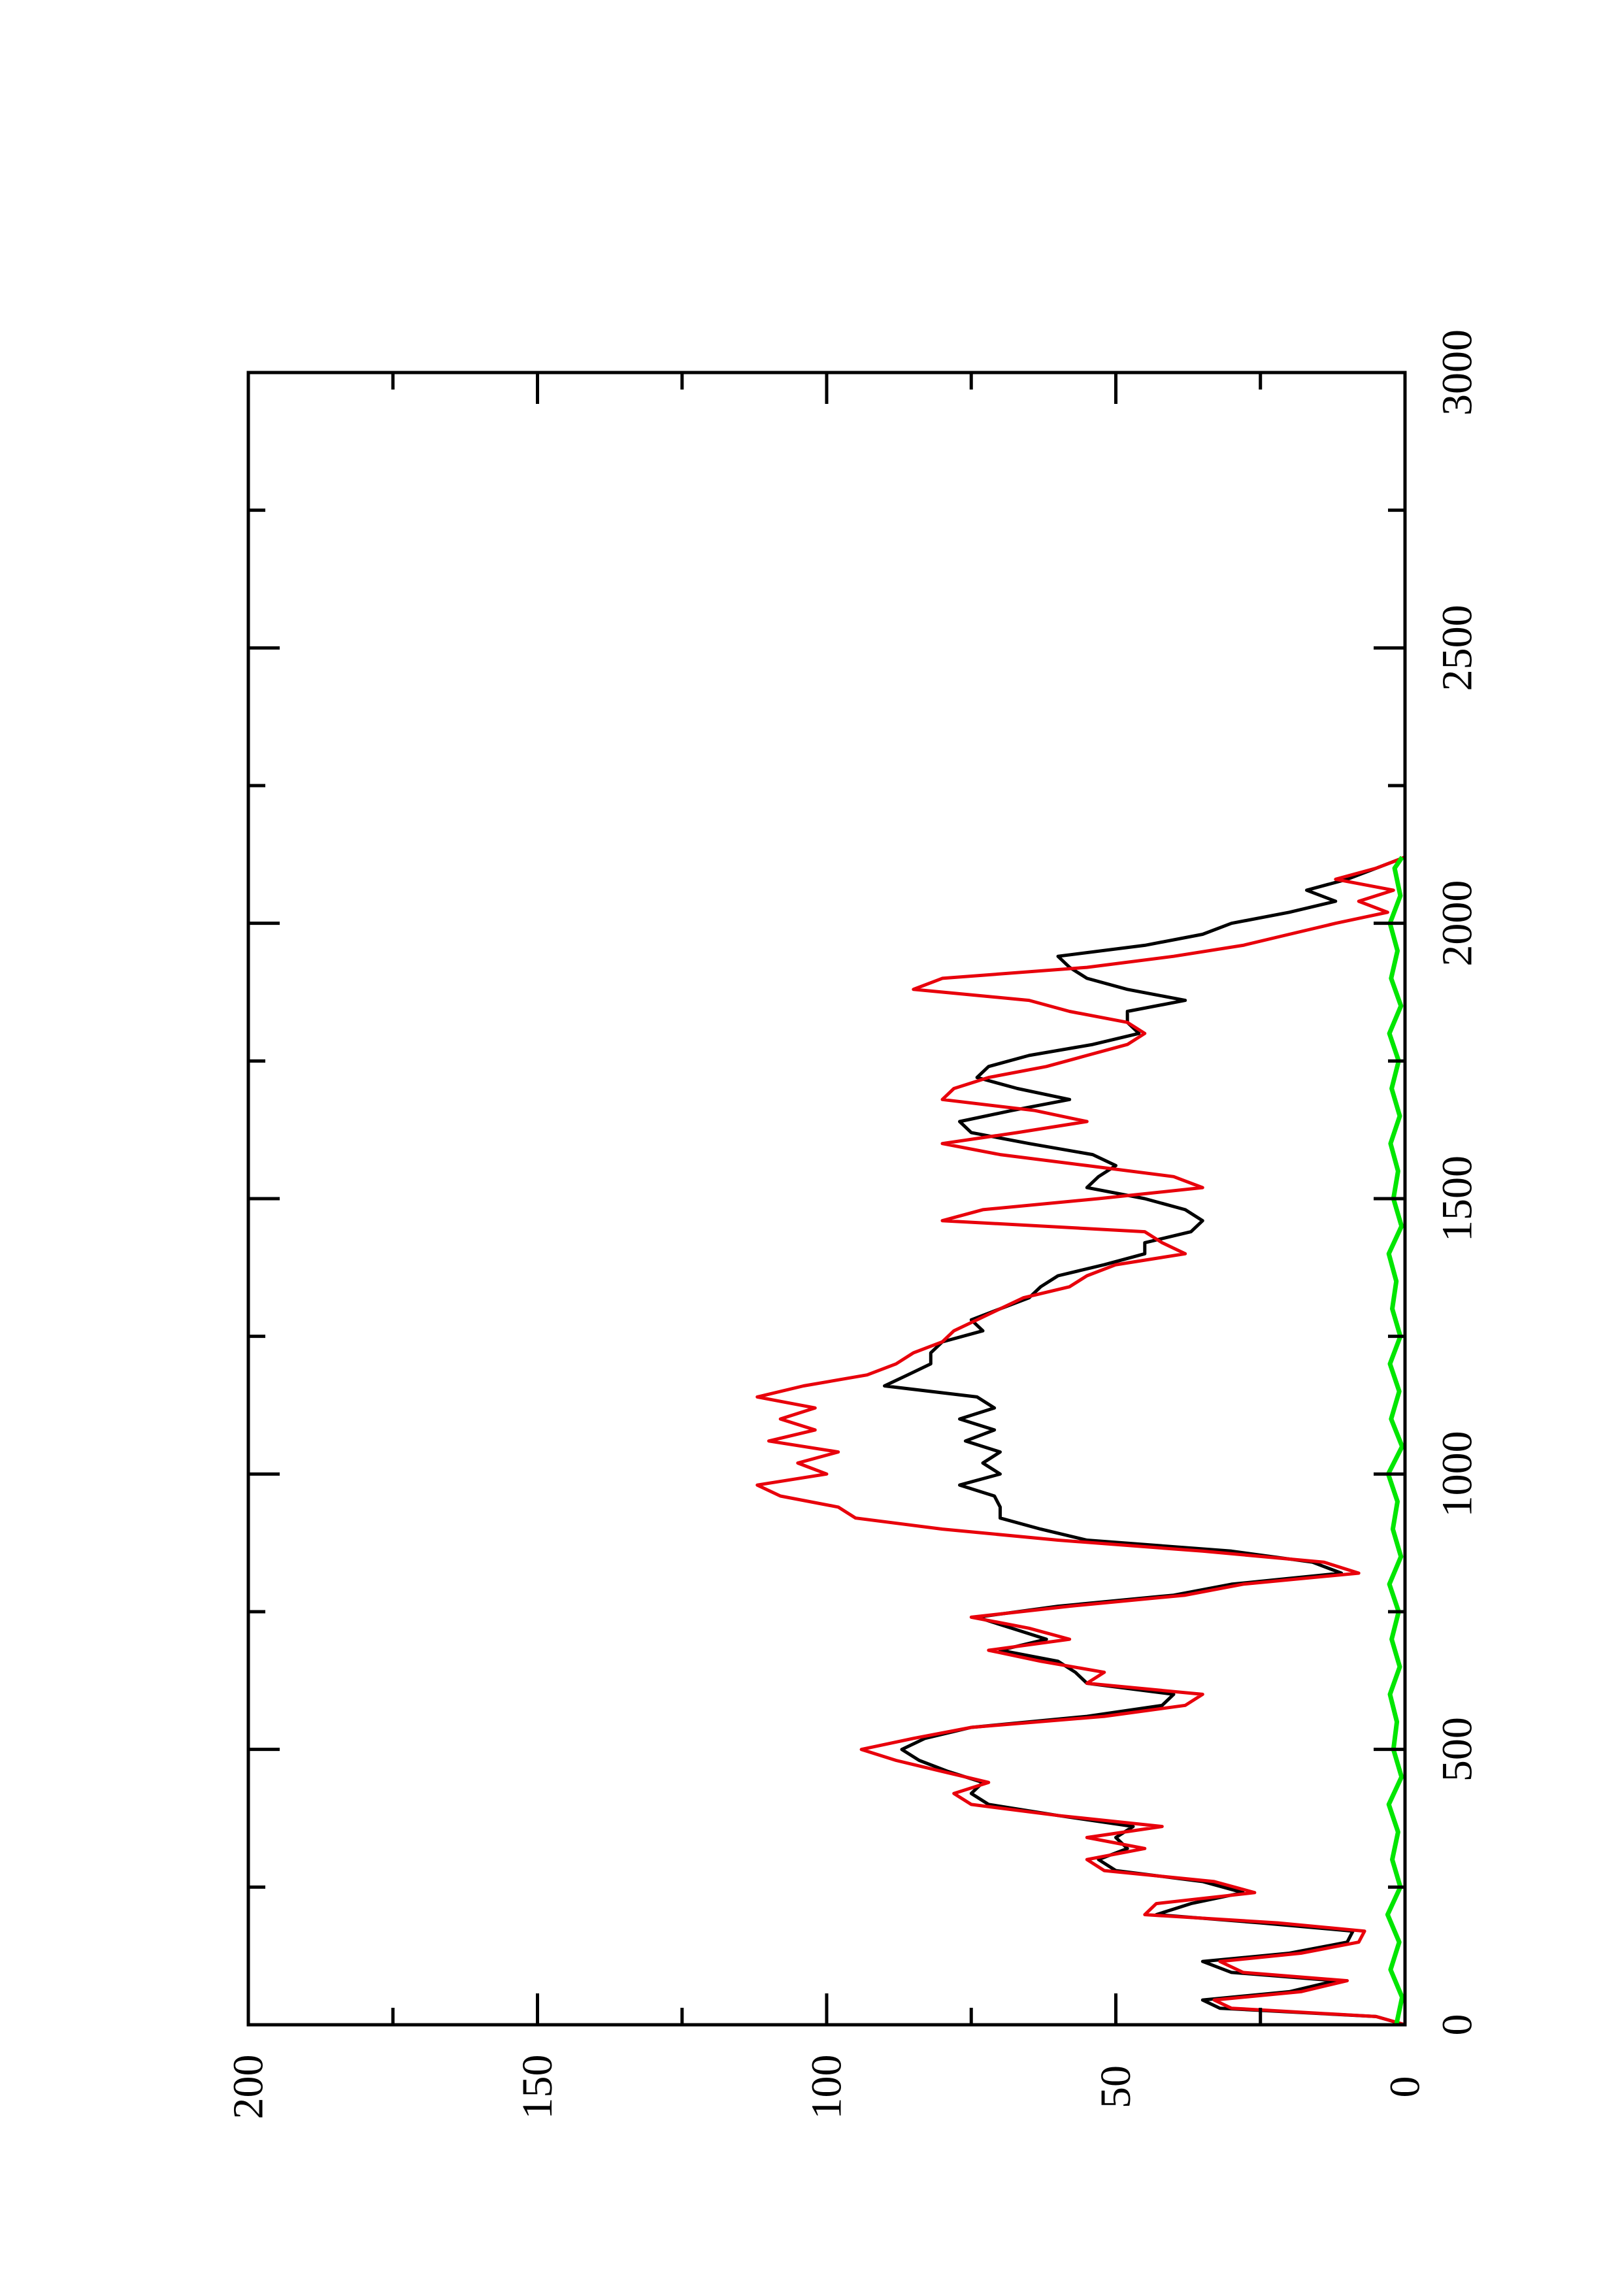 The width and height of the screenshot is (1620, 2296). Describe the element at coordinates (1458, 1474) in the screenshot. I see `x-tick-label: 1000` at that location.